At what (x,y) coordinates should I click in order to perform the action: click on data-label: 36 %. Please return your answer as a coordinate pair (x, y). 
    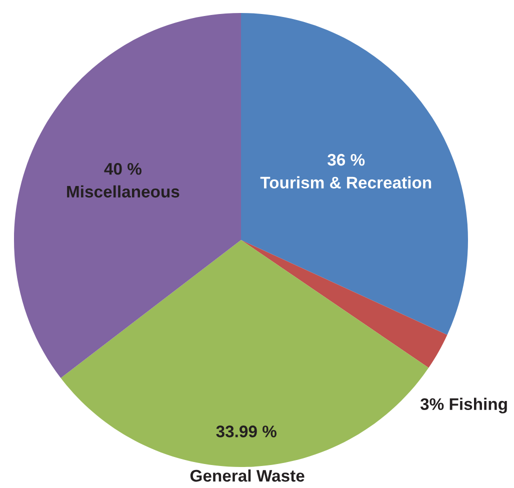
    Looking at the image, I should click on (346, 160).